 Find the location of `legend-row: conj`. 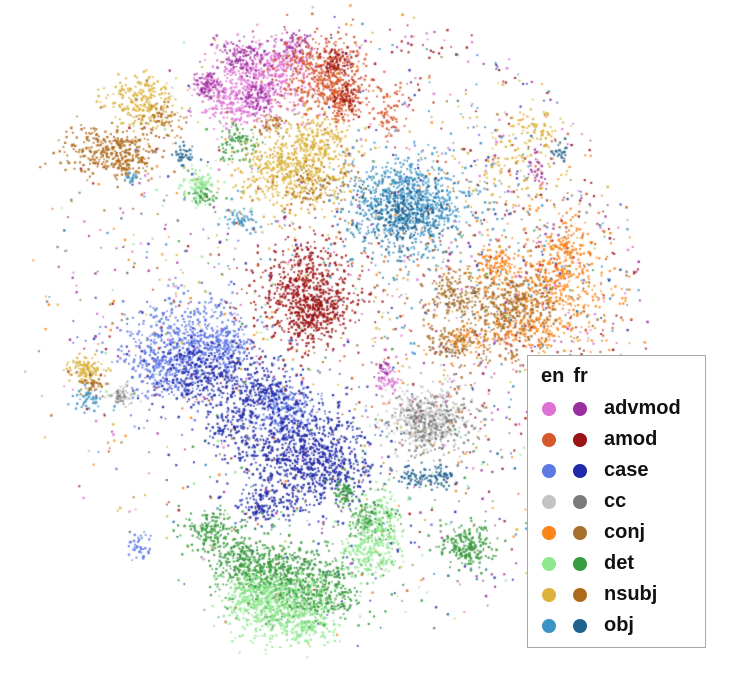

legend-row: conj is located at coordinates (616, 532).